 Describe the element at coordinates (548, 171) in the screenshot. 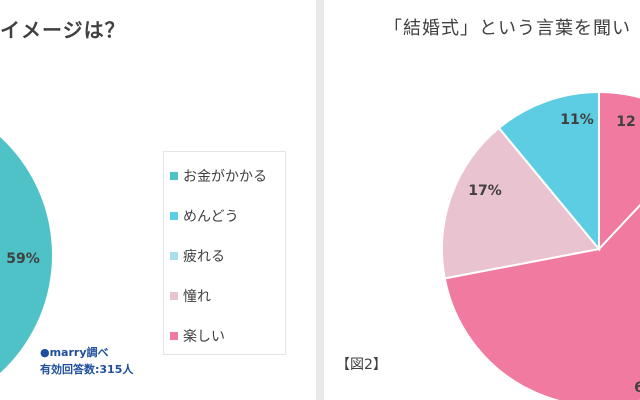

I see `pie-slice-mendou` at that location.